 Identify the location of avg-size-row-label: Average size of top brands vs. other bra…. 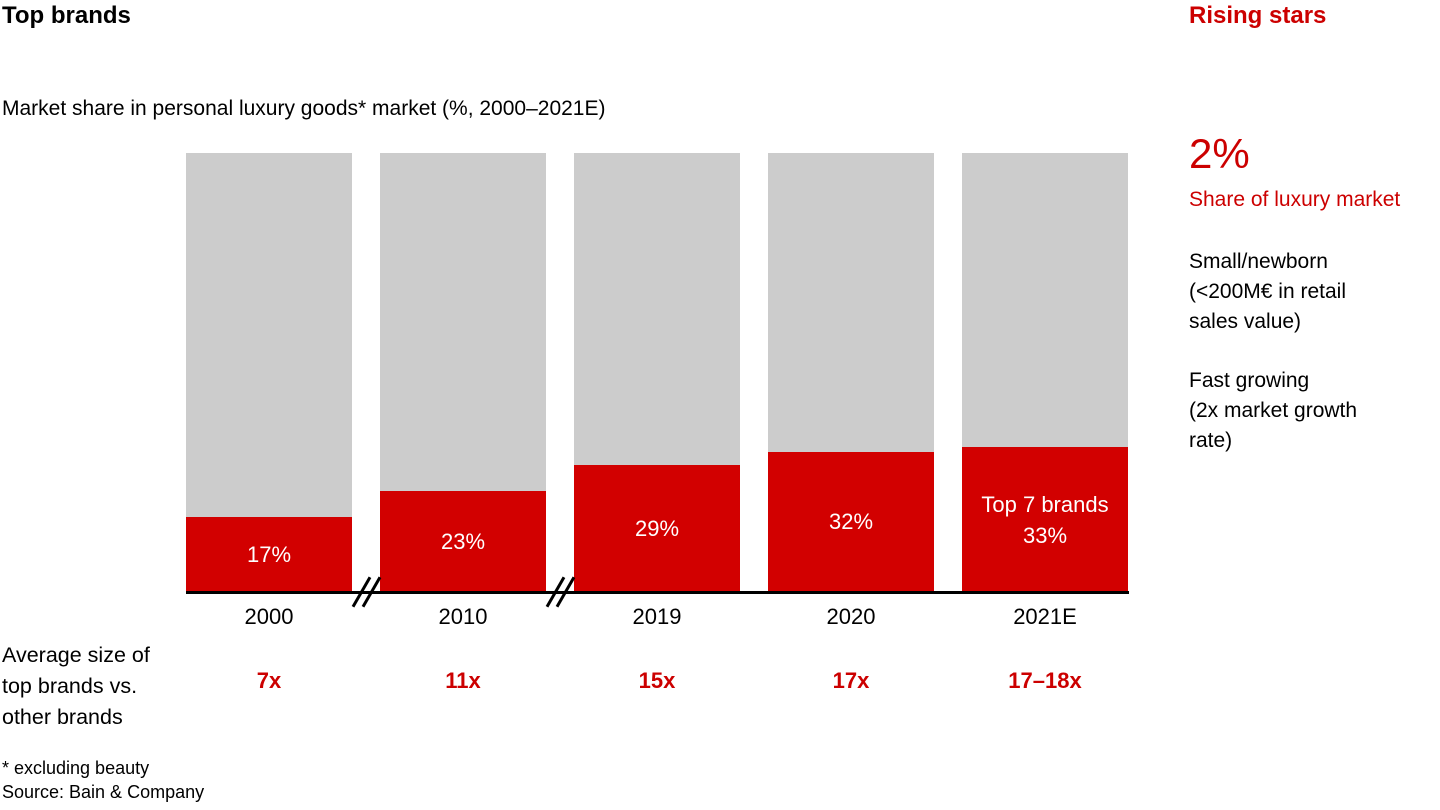
(76, 686).